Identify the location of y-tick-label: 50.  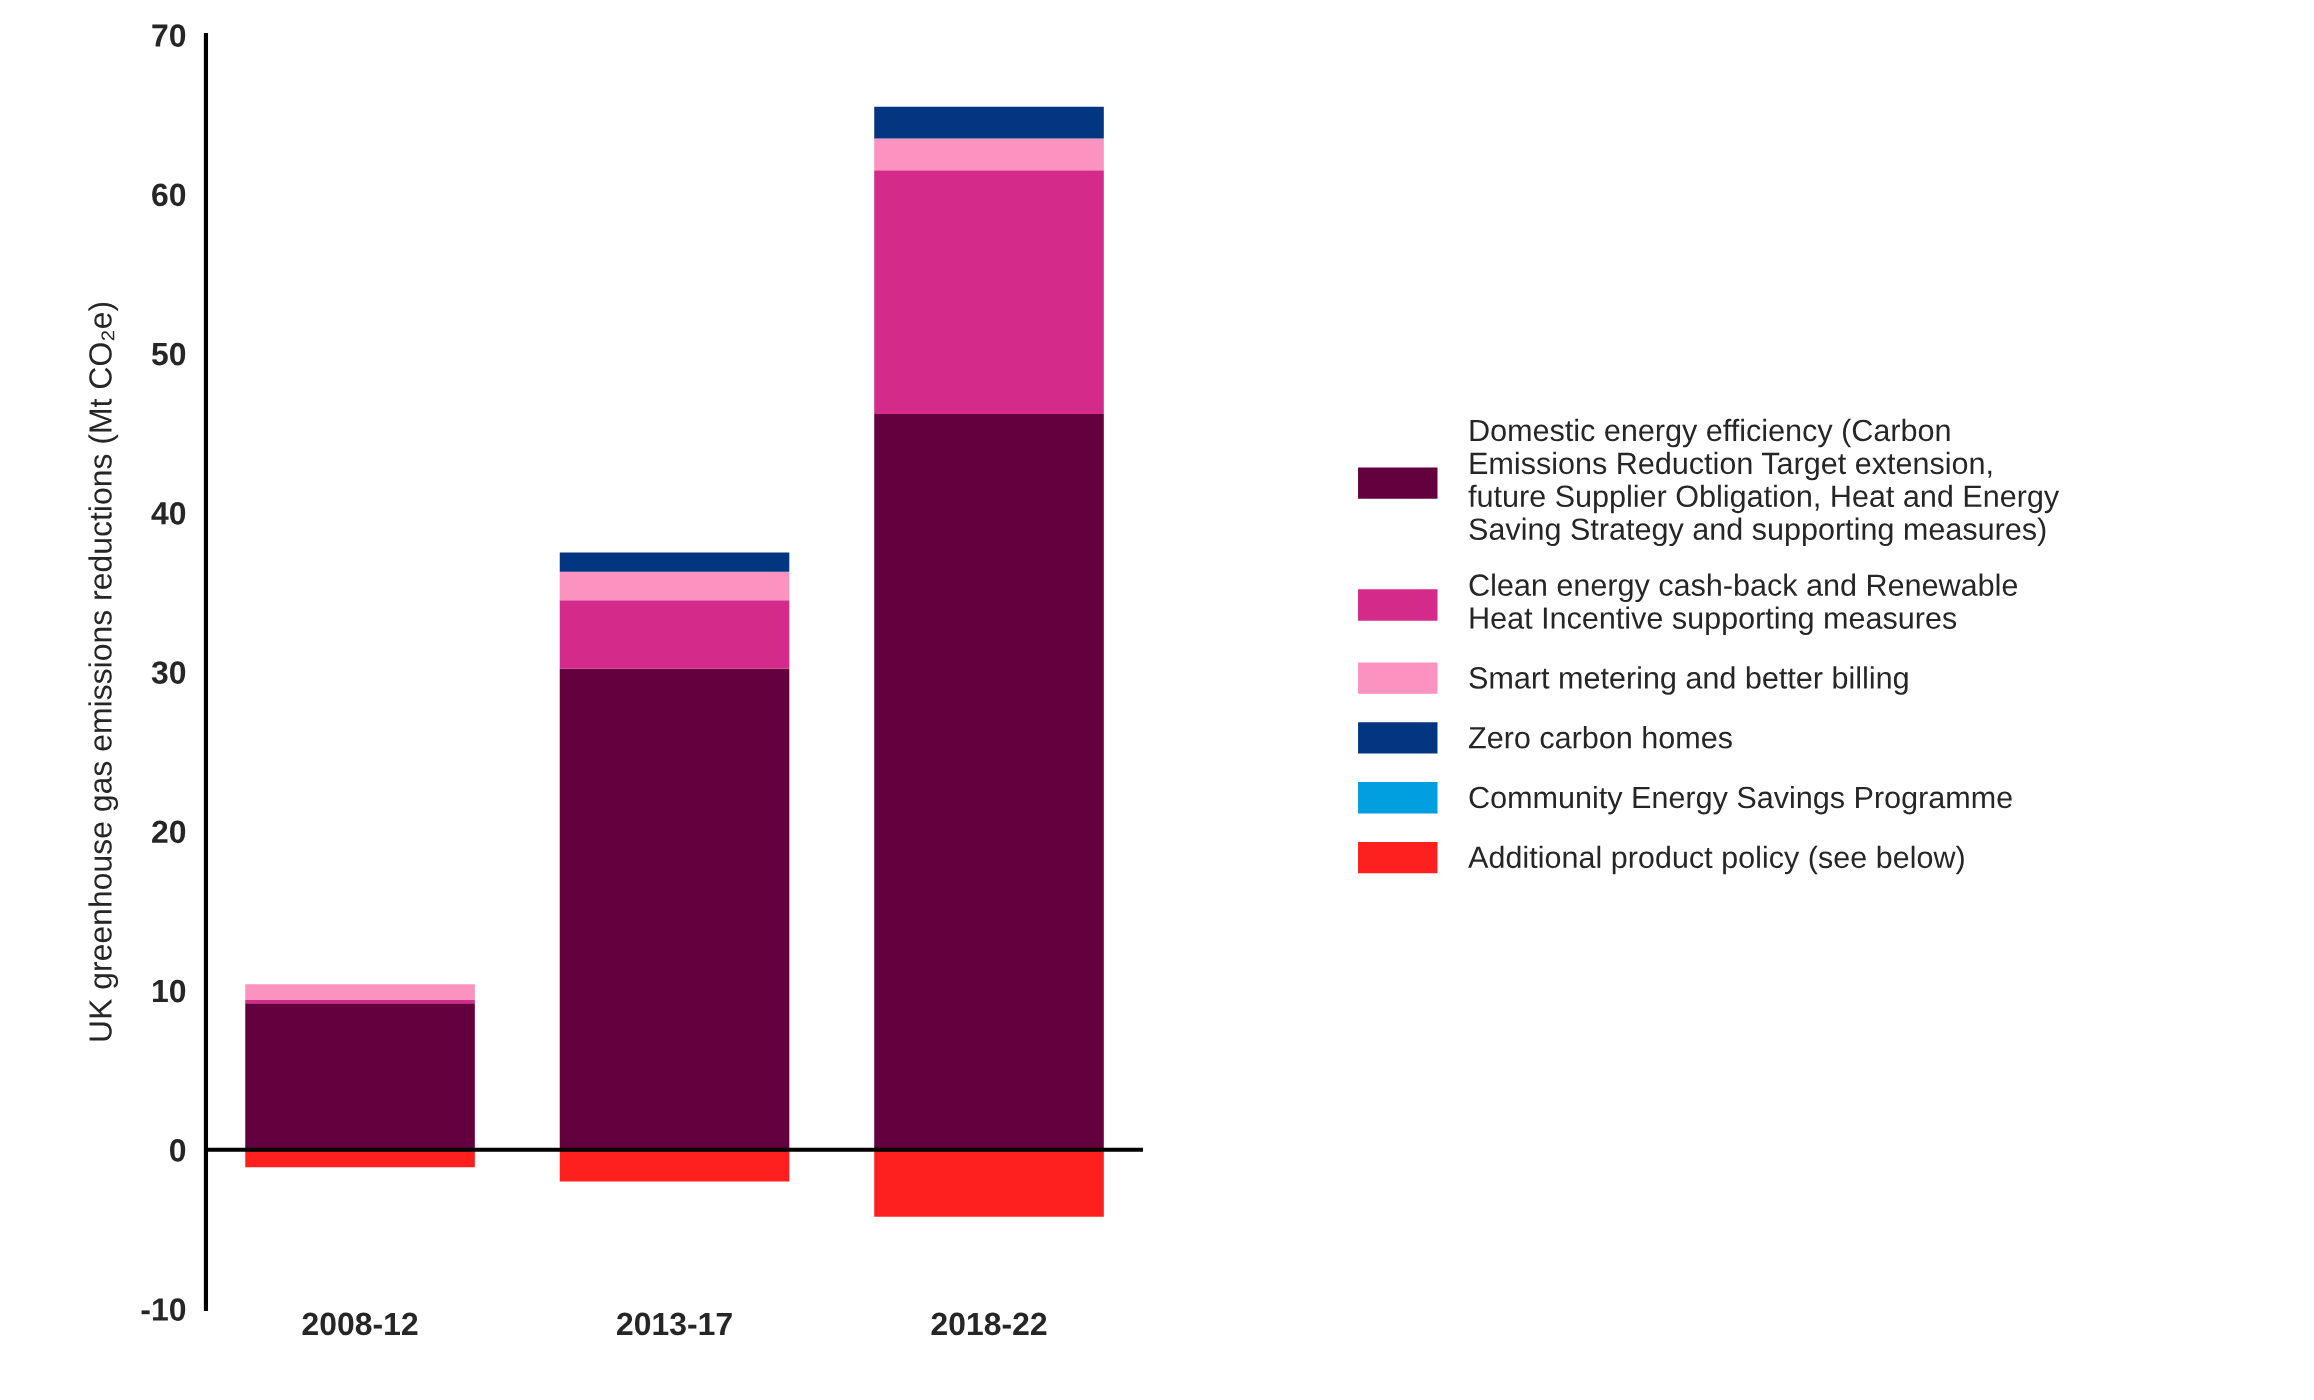
(168, 354).